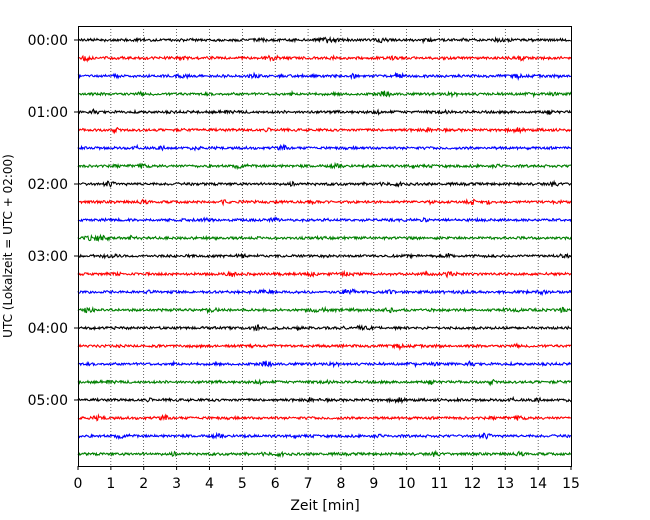 Image resolution: width=650 pixels, height=520 pixels. Describe the element at coordinates (78, 484) in the screenshot. I see `x-tick-label: 0` at that location.